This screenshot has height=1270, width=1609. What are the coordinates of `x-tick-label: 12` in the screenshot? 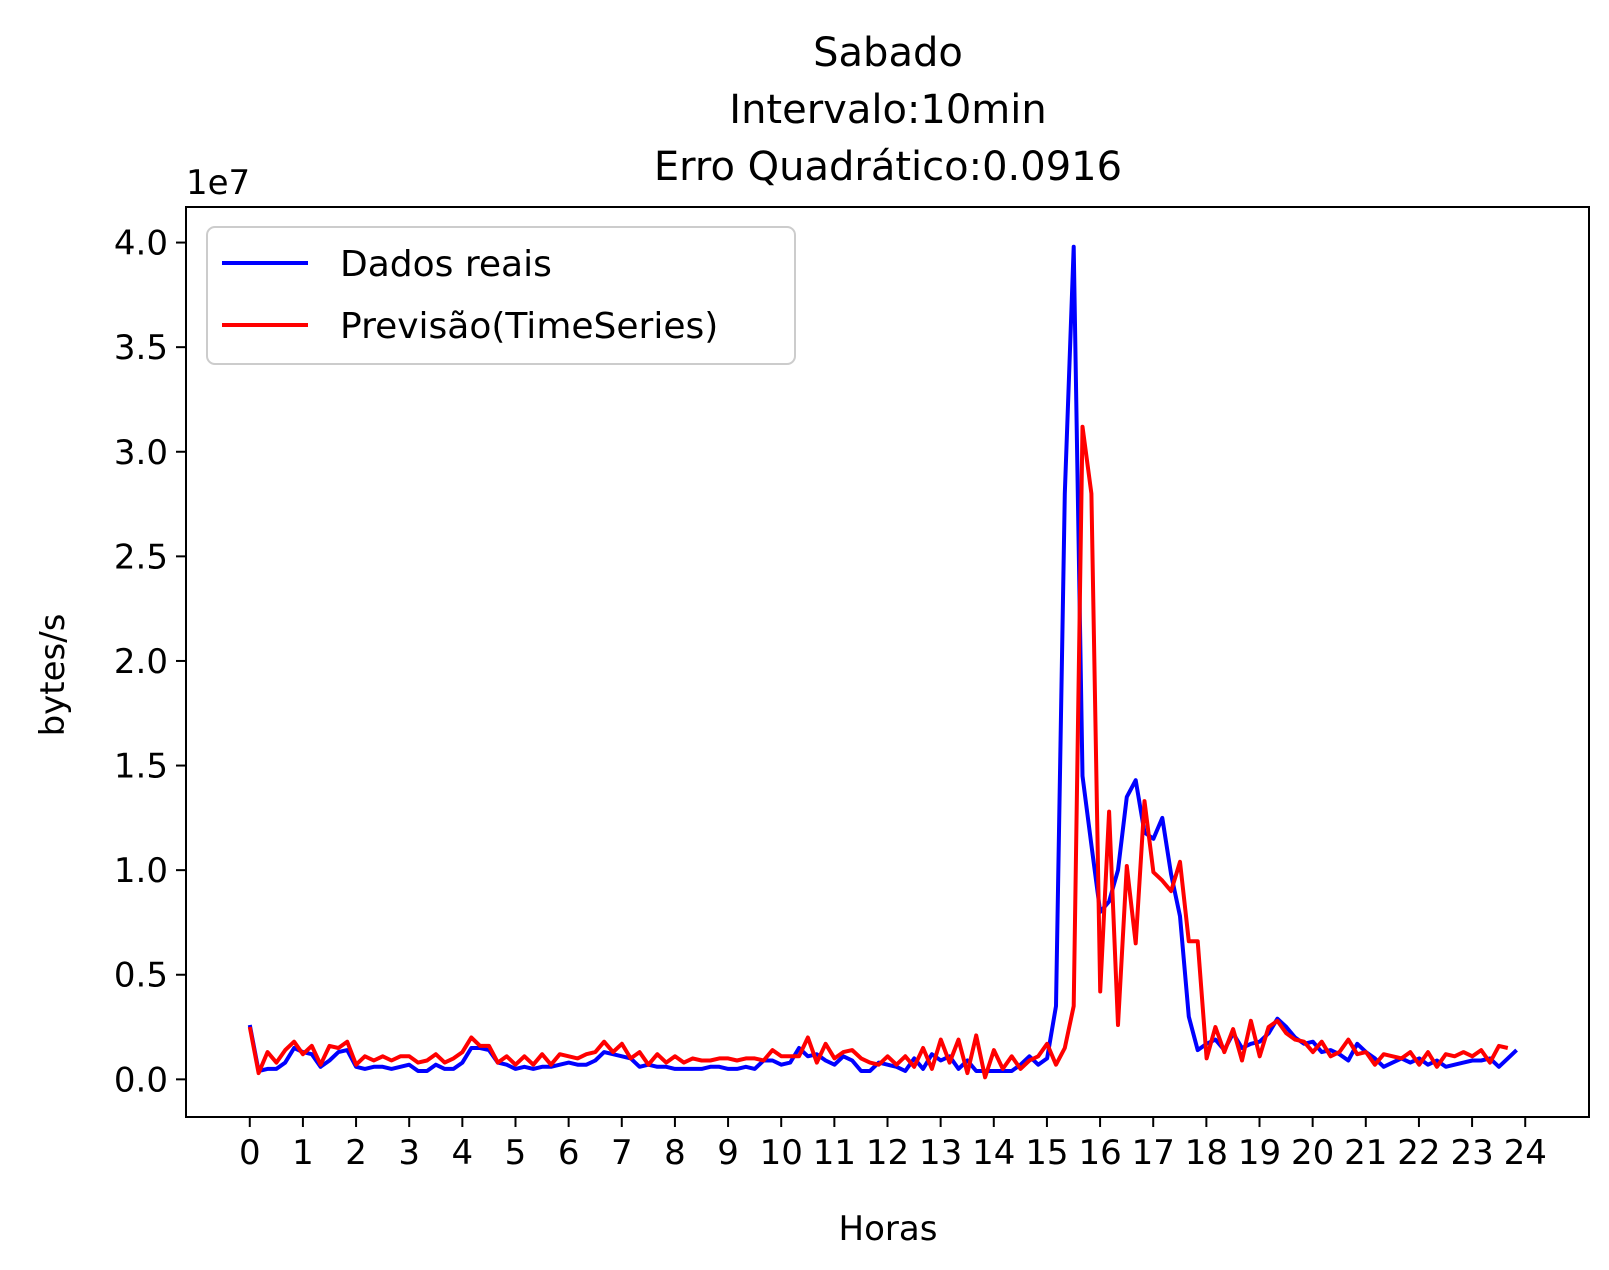 It's located at (887, 1153).